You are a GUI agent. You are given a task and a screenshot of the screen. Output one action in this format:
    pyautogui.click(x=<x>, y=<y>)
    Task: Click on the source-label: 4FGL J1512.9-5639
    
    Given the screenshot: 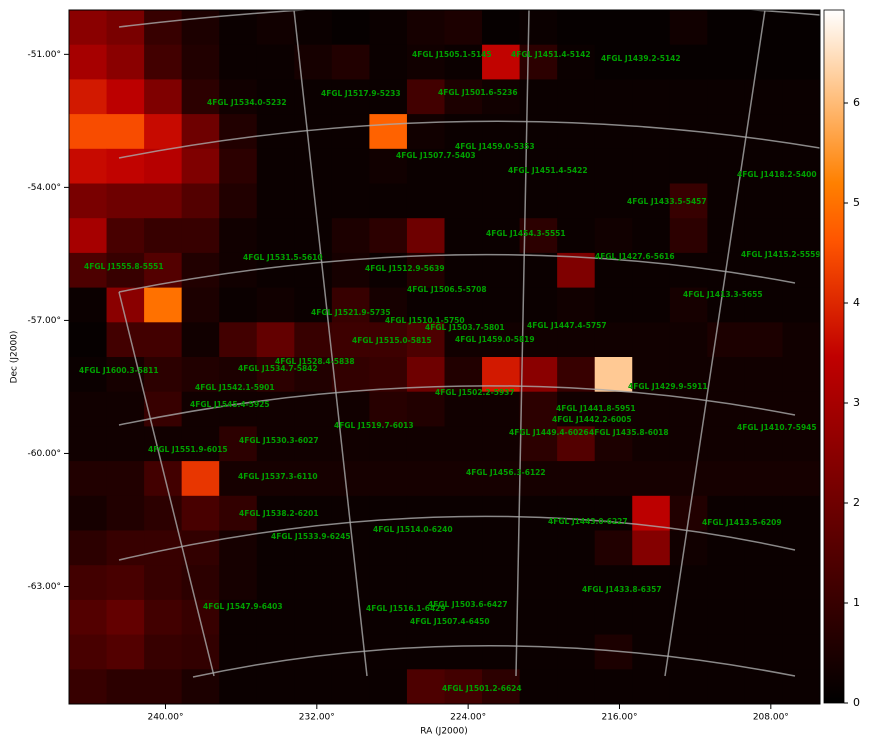 What is the action you would take?
    pyautogui.click(x=405, y=268)
    